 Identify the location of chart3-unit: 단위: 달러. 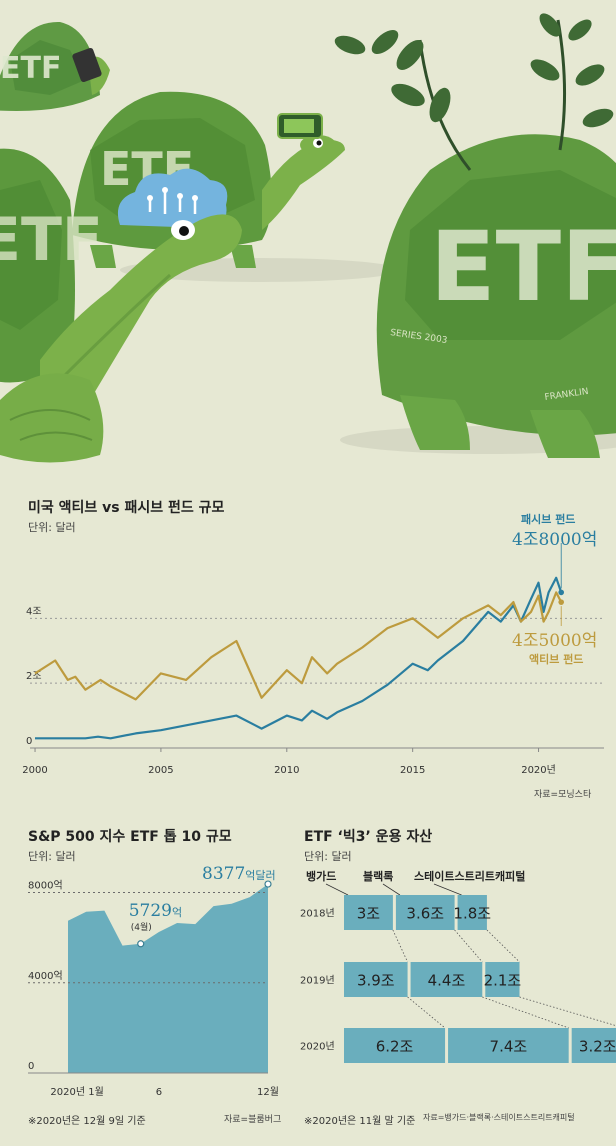
(328, 856).